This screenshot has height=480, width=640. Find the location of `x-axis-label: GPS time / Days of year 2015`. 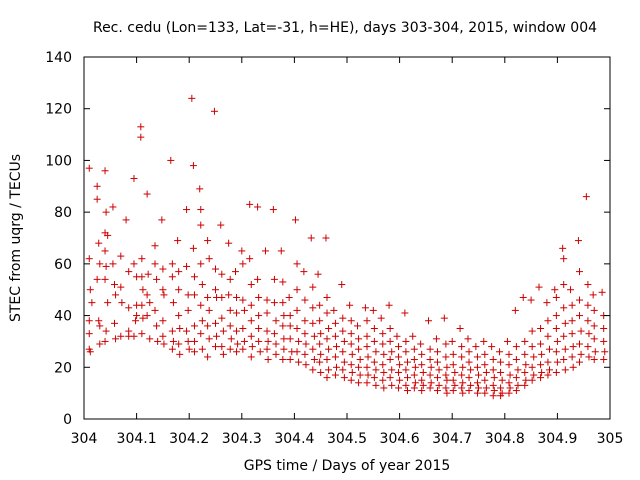

x-axis-label: GPS time / Days of year 2015 is located at coordinates (347, 466).